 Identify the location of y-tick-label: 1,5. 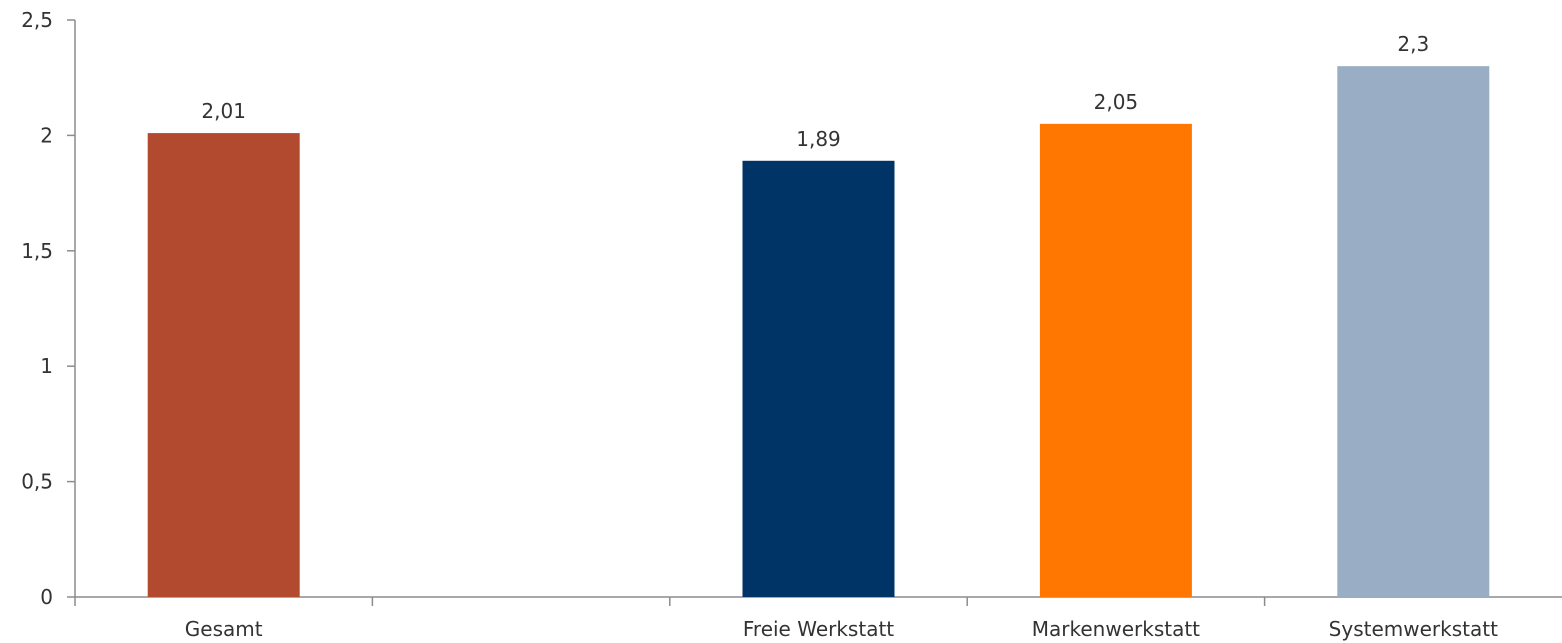
(37, 251).